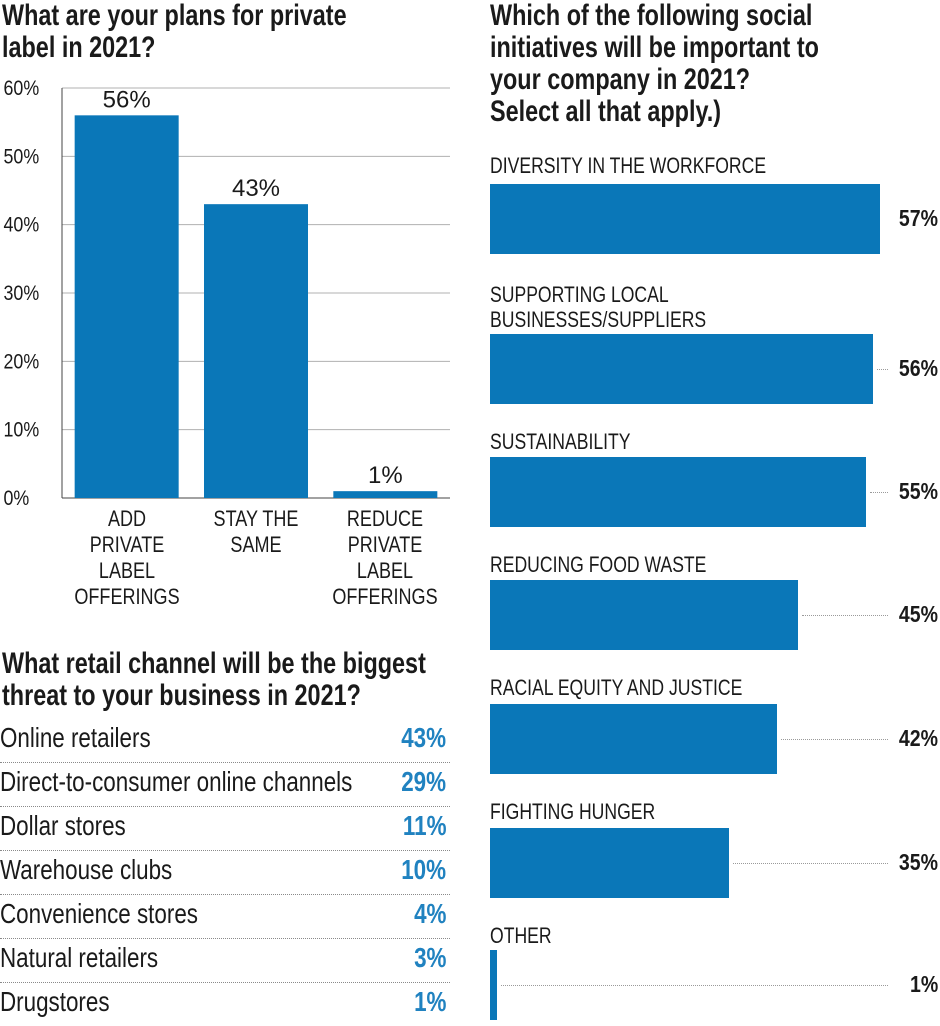 The width and height of the screenshot is (940, 1026). What do you see at coordinates (21, 294) in the screenshot?
I see `y-tick-label: 30%` at bounding box center [21, 294].